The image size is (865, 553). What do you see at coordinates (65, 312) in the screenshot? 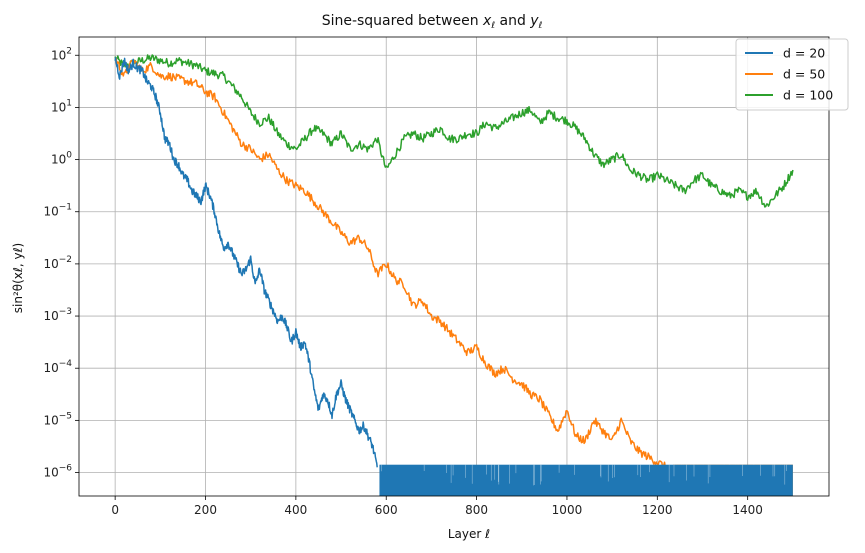
I see `y-tick-exponent: −3` at bounding box center [65, 312].